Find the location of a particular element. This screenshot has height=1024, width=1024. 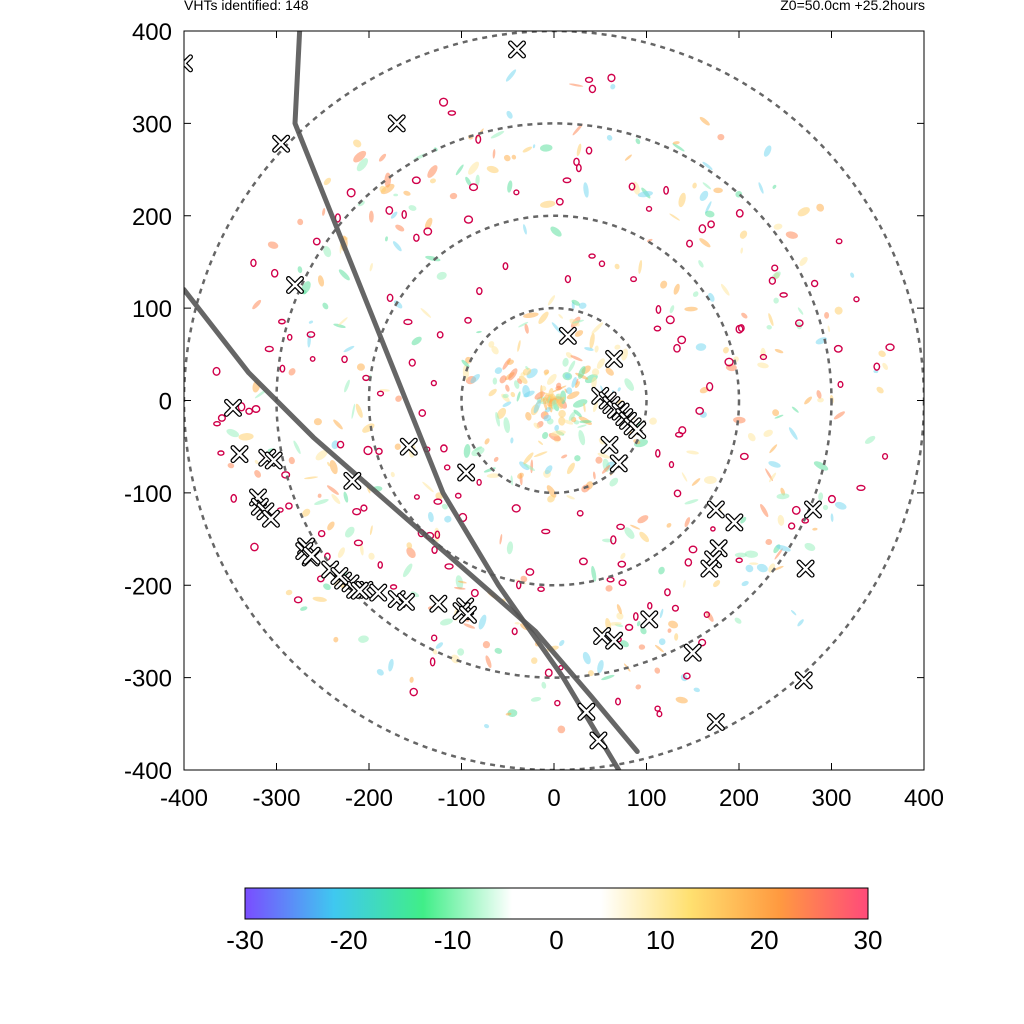

y-tick-label: 300 is located at coordinates (152, 124).